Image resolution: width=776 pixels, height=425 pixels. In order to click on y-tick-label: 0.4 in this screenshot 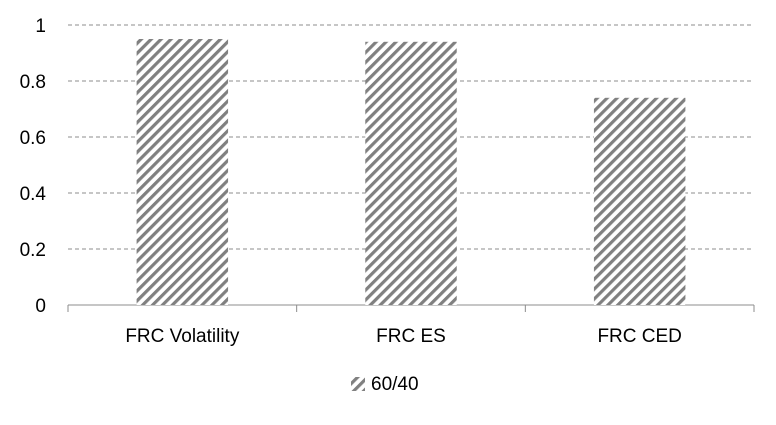, I will do `click(33, 194)`.